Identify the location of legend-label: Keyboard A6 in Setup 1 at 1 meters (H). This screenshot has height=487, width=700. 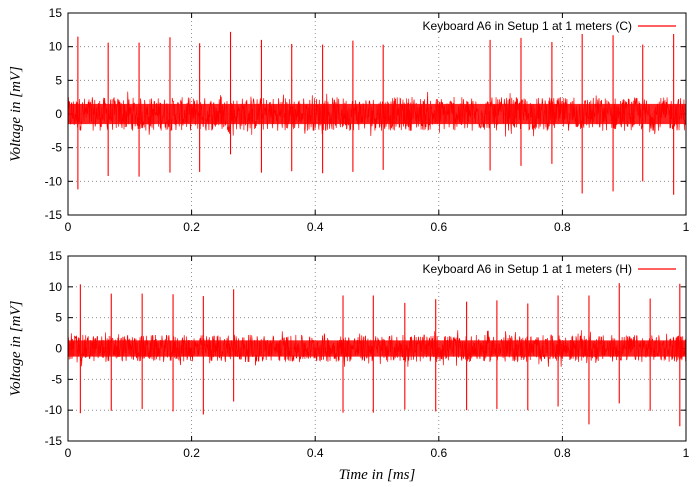
(527, 269).